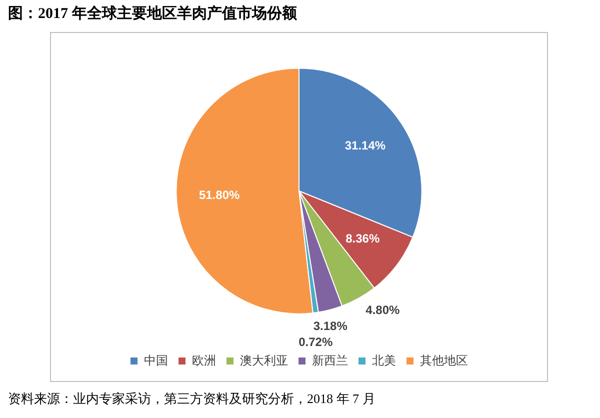 The image size is (600, 418). Describe the element at coordinates (315, 341) in the screenshot. I see `data-label: 0.72%` at that location.